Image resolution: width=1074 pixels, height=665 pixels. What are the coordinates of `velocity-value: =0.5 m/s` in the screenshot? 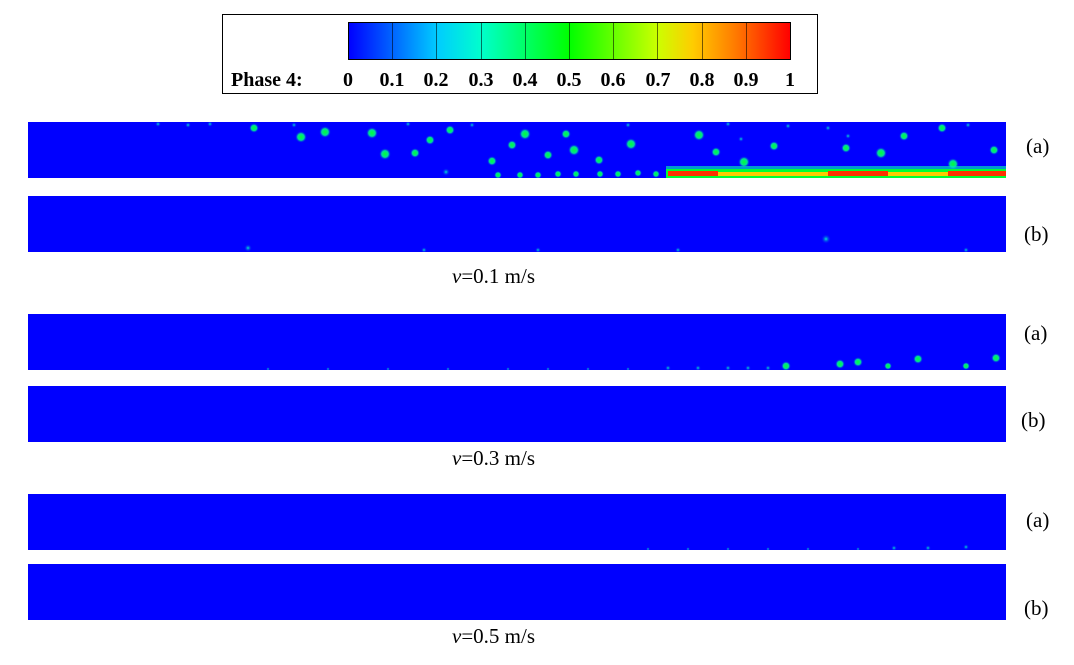 It's located at (498, 636).